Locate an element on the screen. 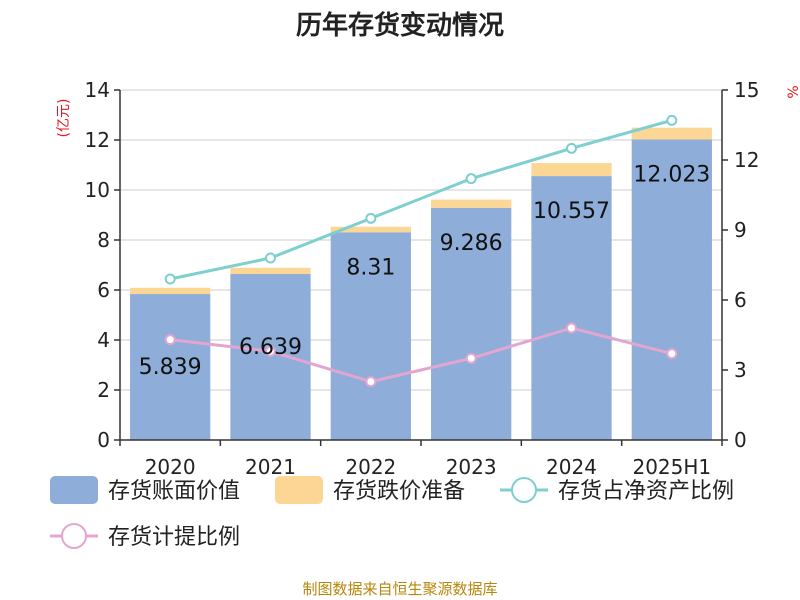  left-tick-label-4: 4 is located at coordinates (103, 340).